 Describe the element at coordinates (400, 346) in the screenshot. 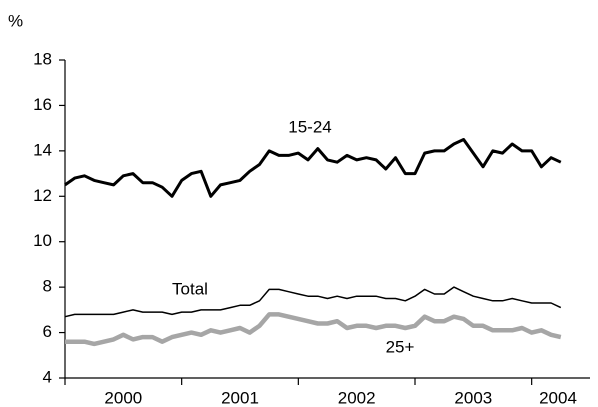

I see `series-label: 25+` at that location.